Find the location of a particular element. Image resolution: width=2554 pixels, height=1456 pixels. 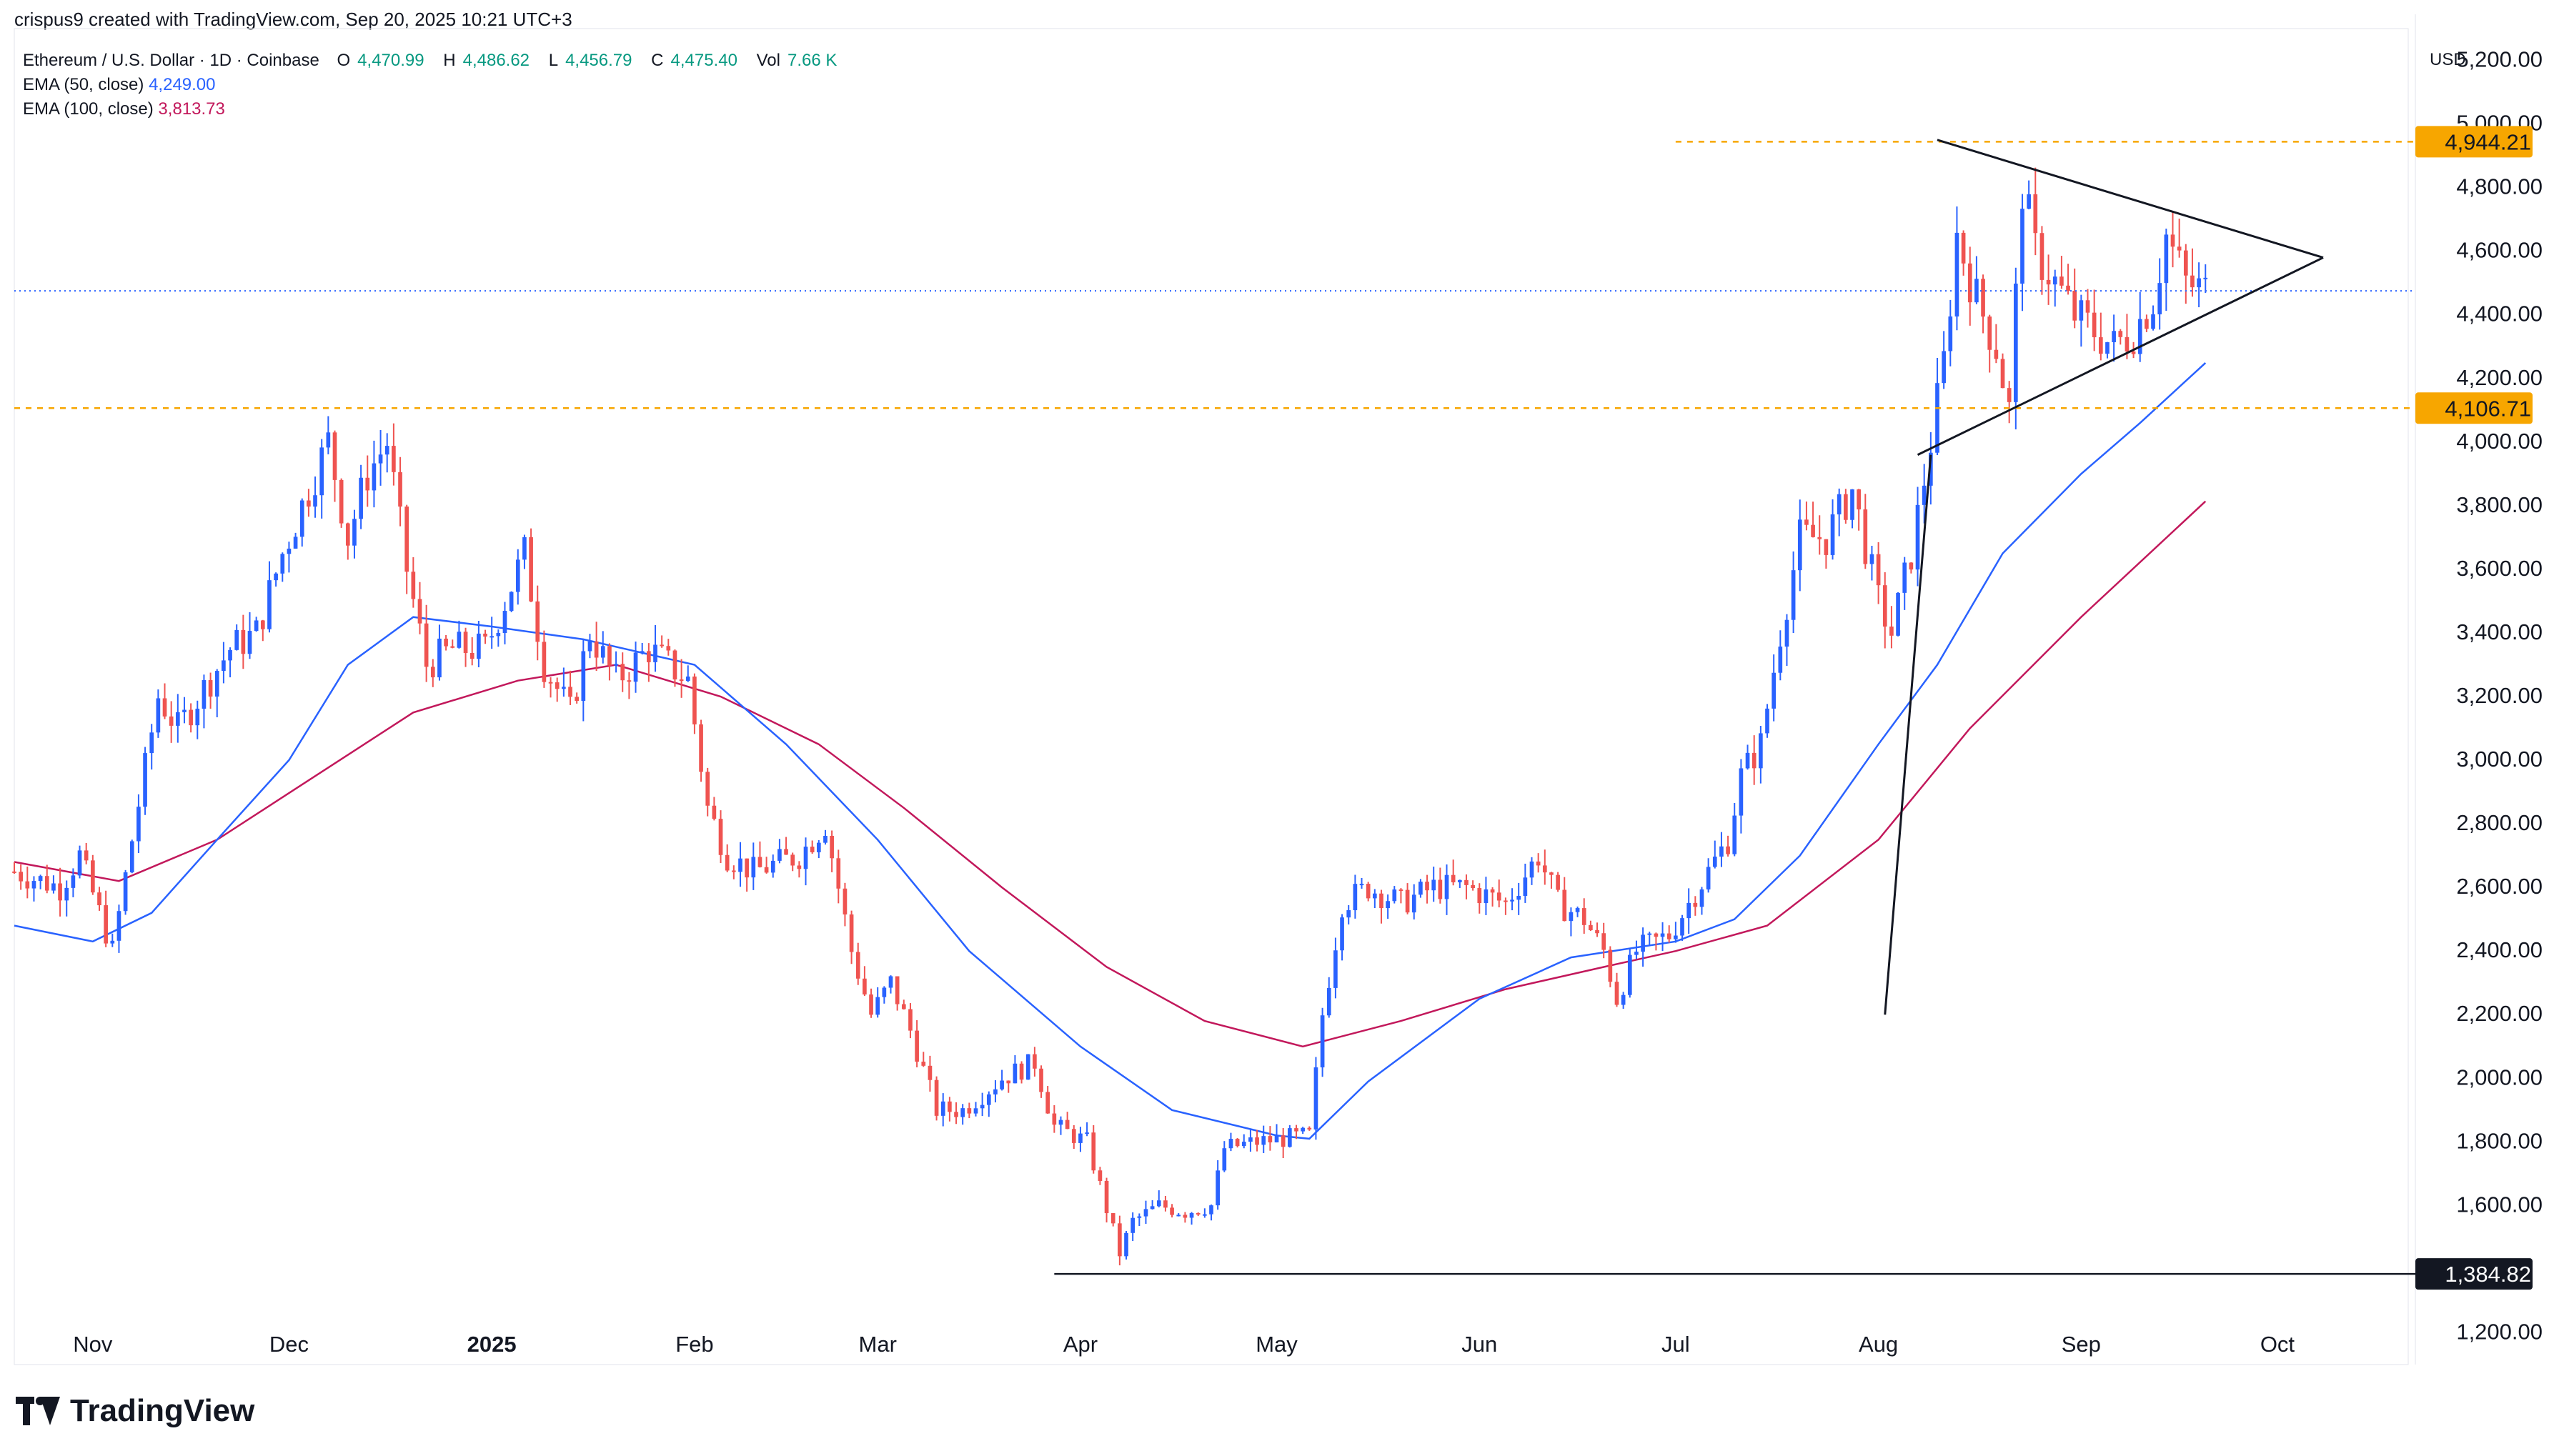

y-tick-label: 2,800.00 is located at coordinates (2499, 822).